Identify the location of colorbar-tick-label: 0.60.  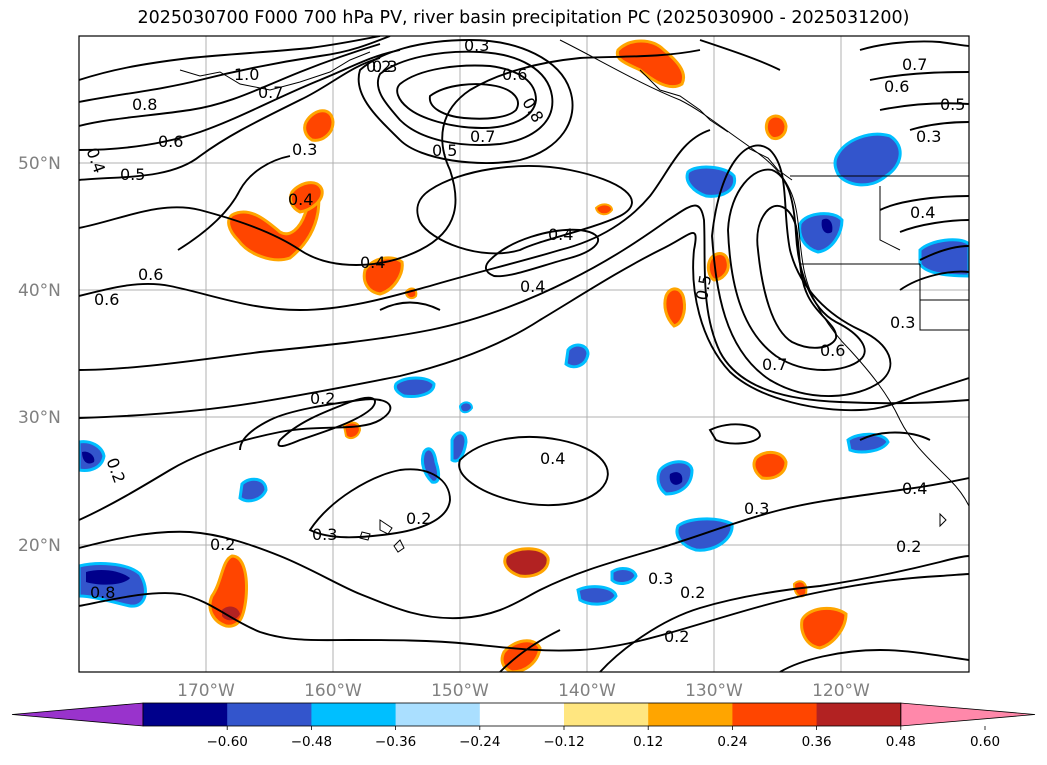
(985, 742).